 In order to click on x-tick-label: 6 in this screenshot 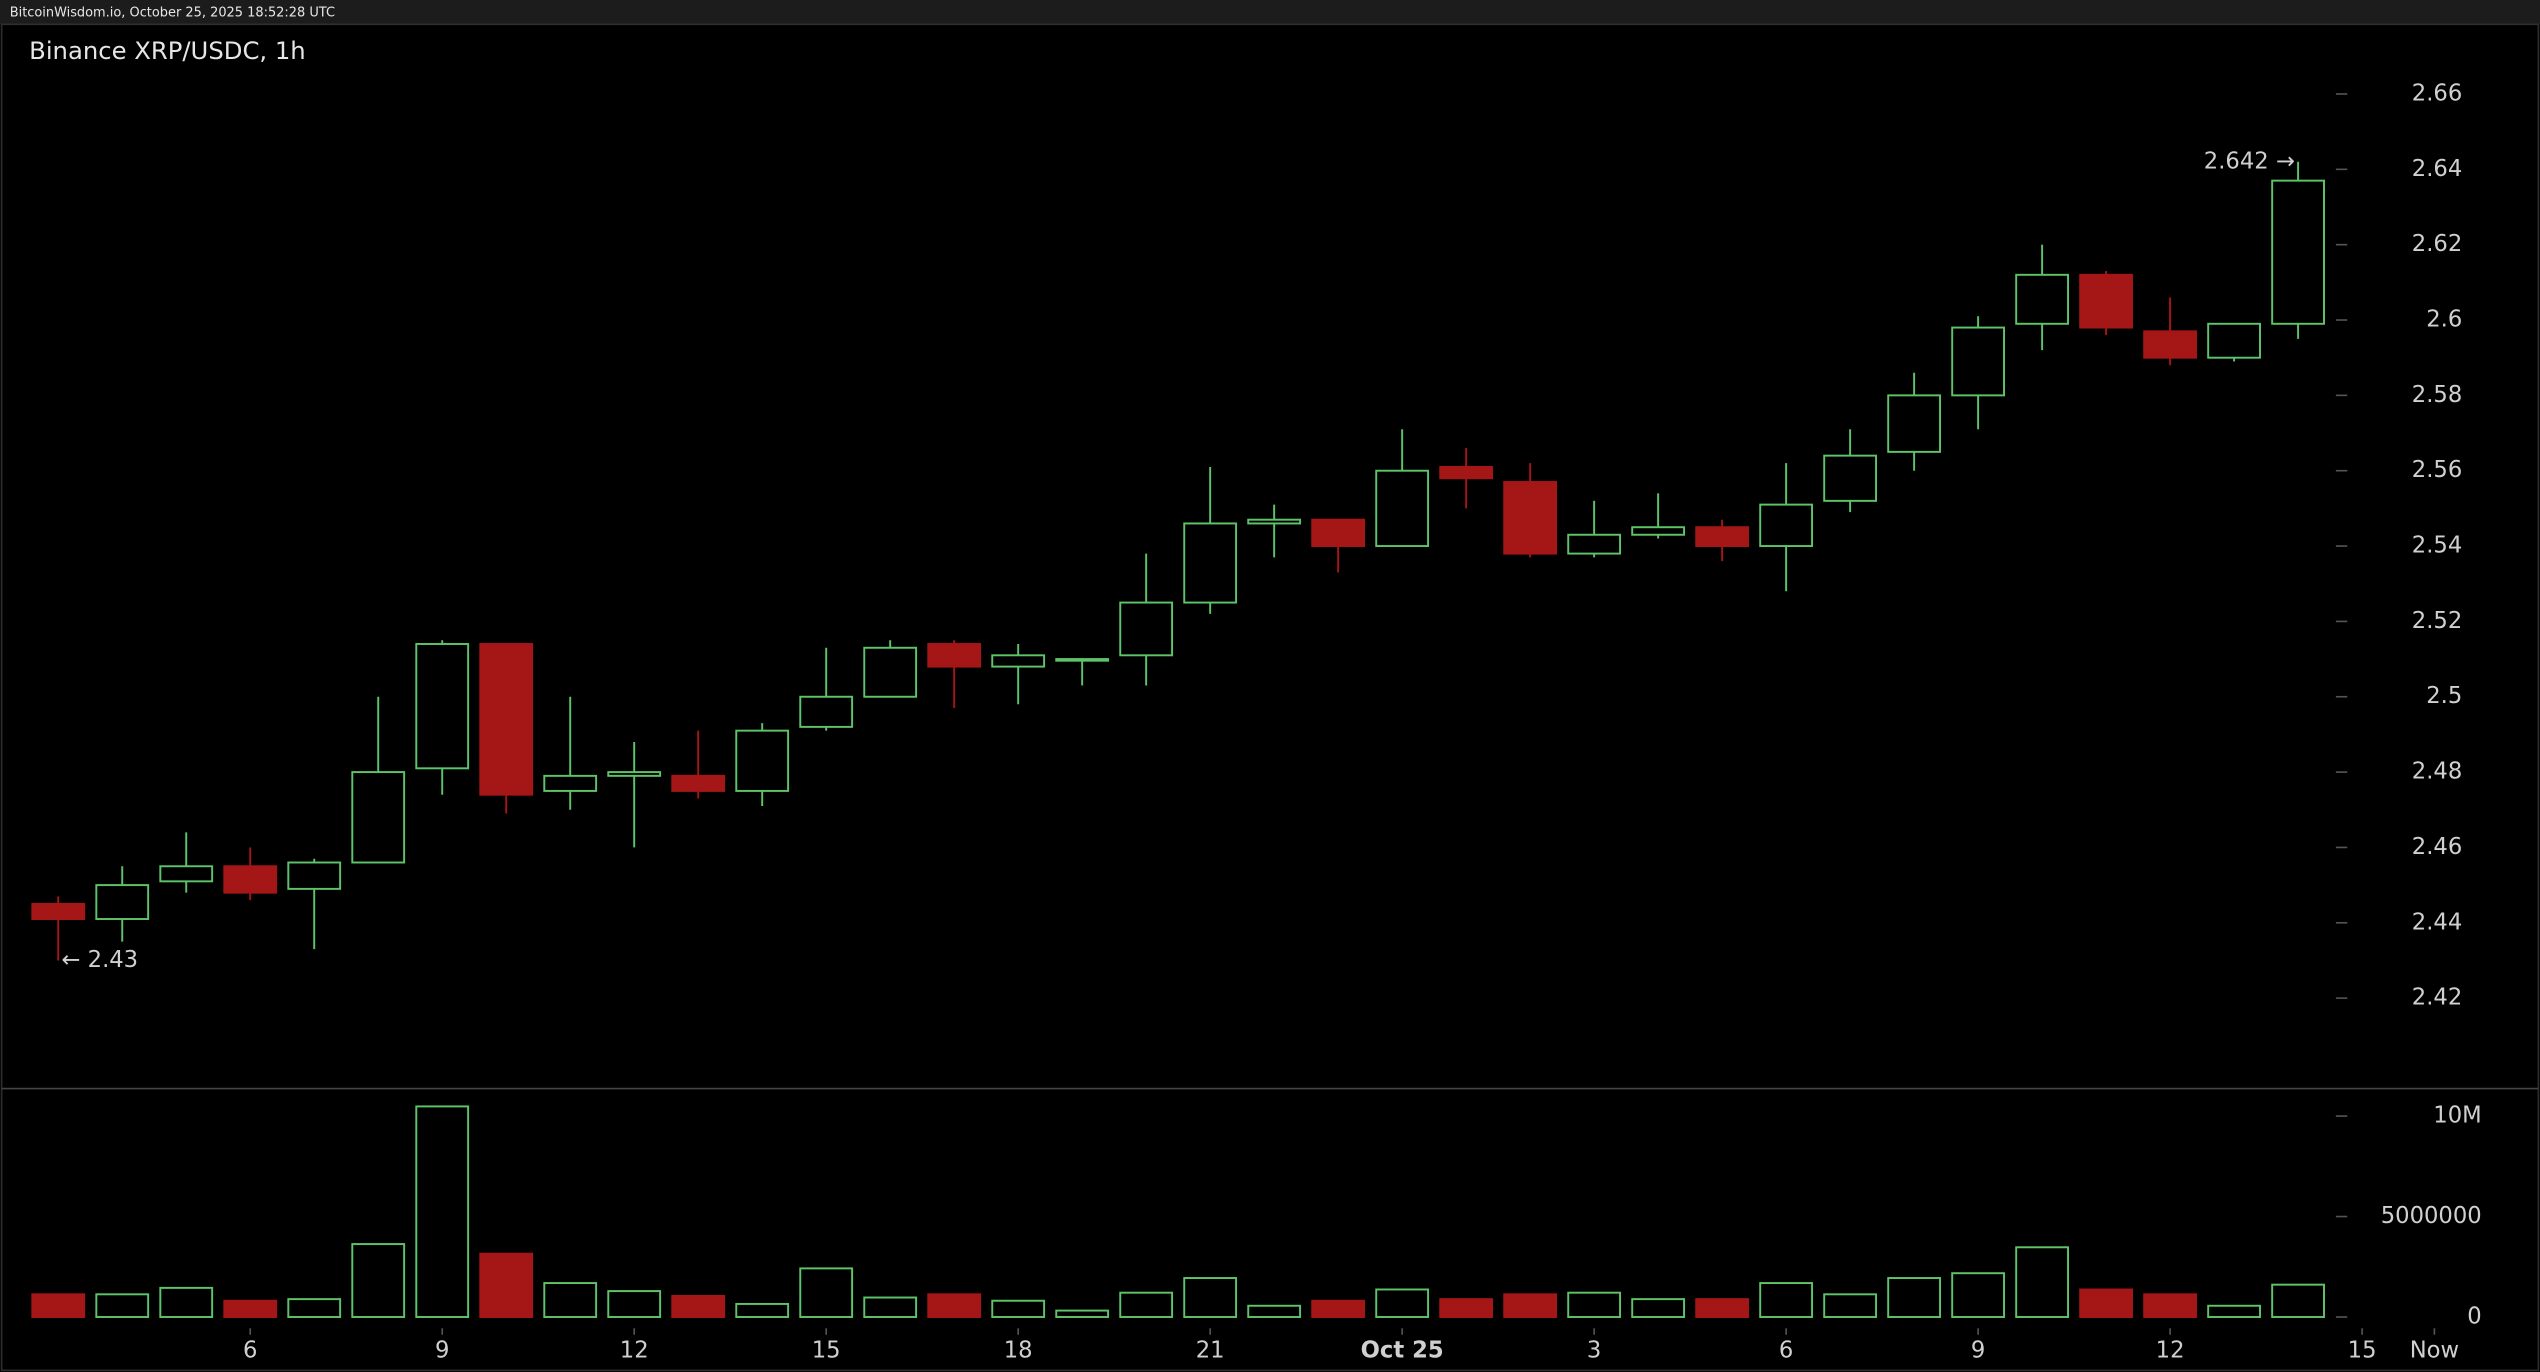, I will do `click(1786, 1350)`.